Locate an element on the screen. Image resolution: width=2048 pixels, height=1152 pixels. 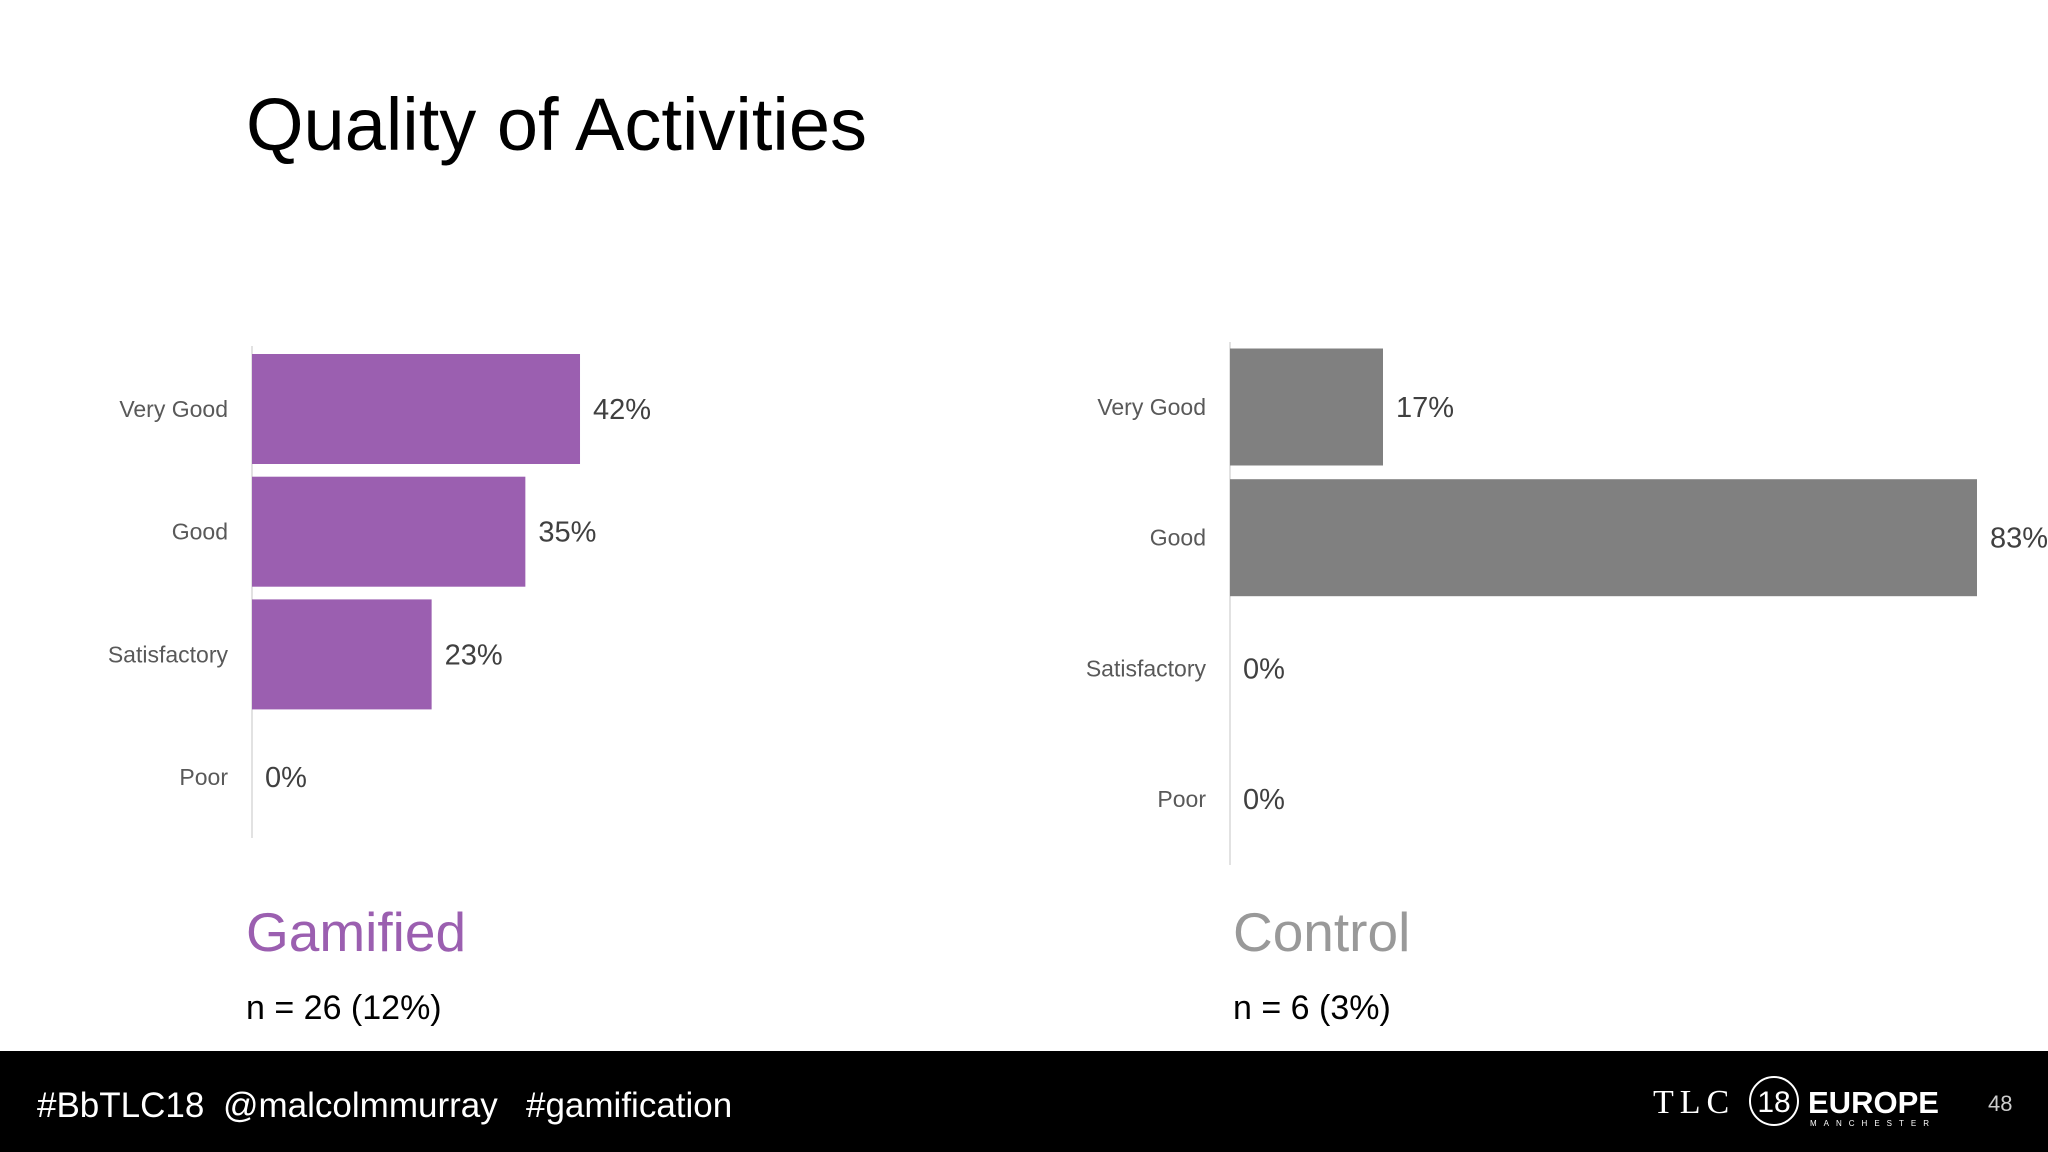
footer-tag: #BbTLC18 is located at coordinates (120, 1105).